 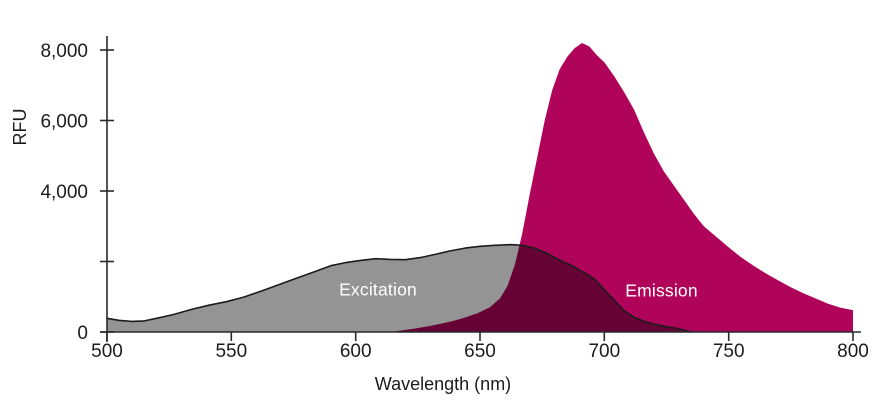 What do you see at coordinates (480, 351) in the screenshot?
I see `x-tick-label: 650` at bounding box center [480, 351].